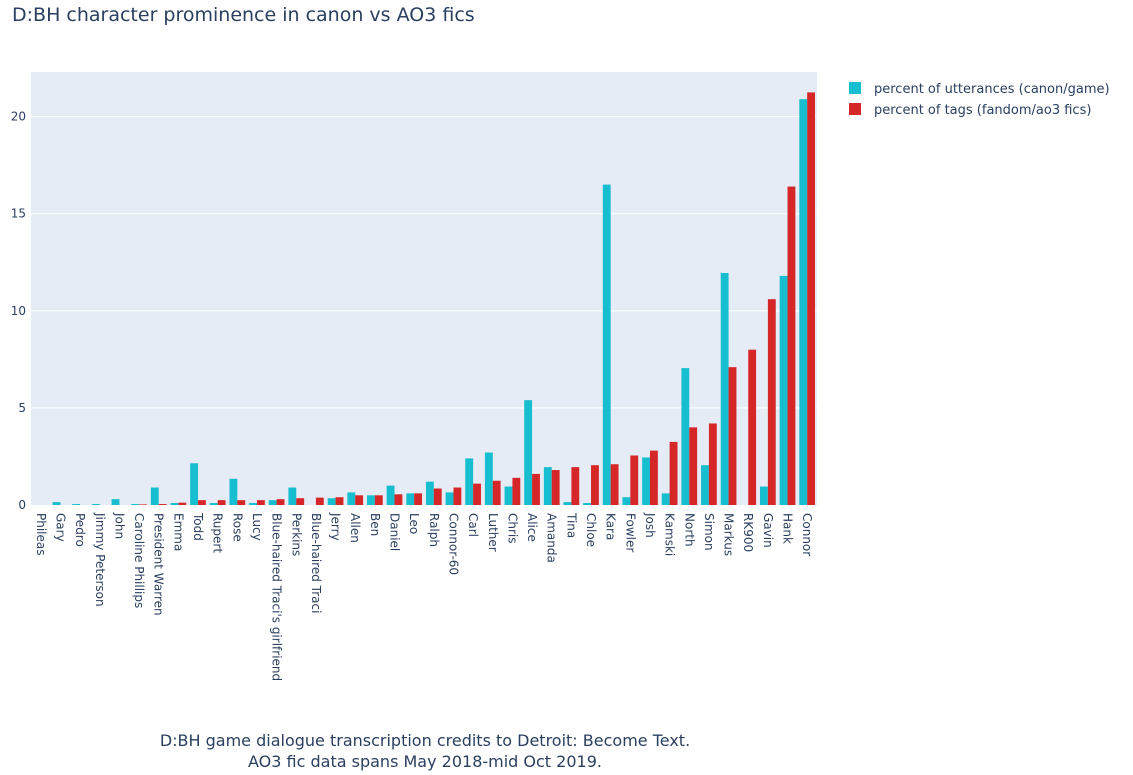 The image size is (1133, 775). I want to click on x-tick-label: Jimmy Peterson, so click(100, 559).